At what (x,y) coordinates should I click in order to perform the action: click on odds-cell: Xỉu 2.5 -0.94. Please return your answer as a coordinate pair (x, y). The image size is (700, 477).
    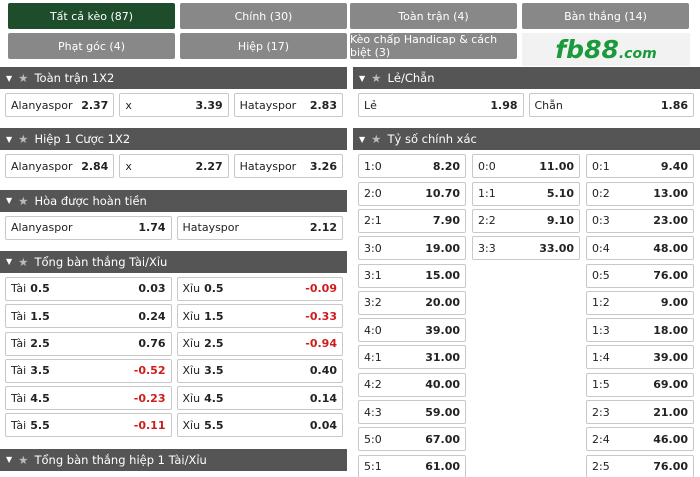
    Looking at the image, I should click on (259, 343).